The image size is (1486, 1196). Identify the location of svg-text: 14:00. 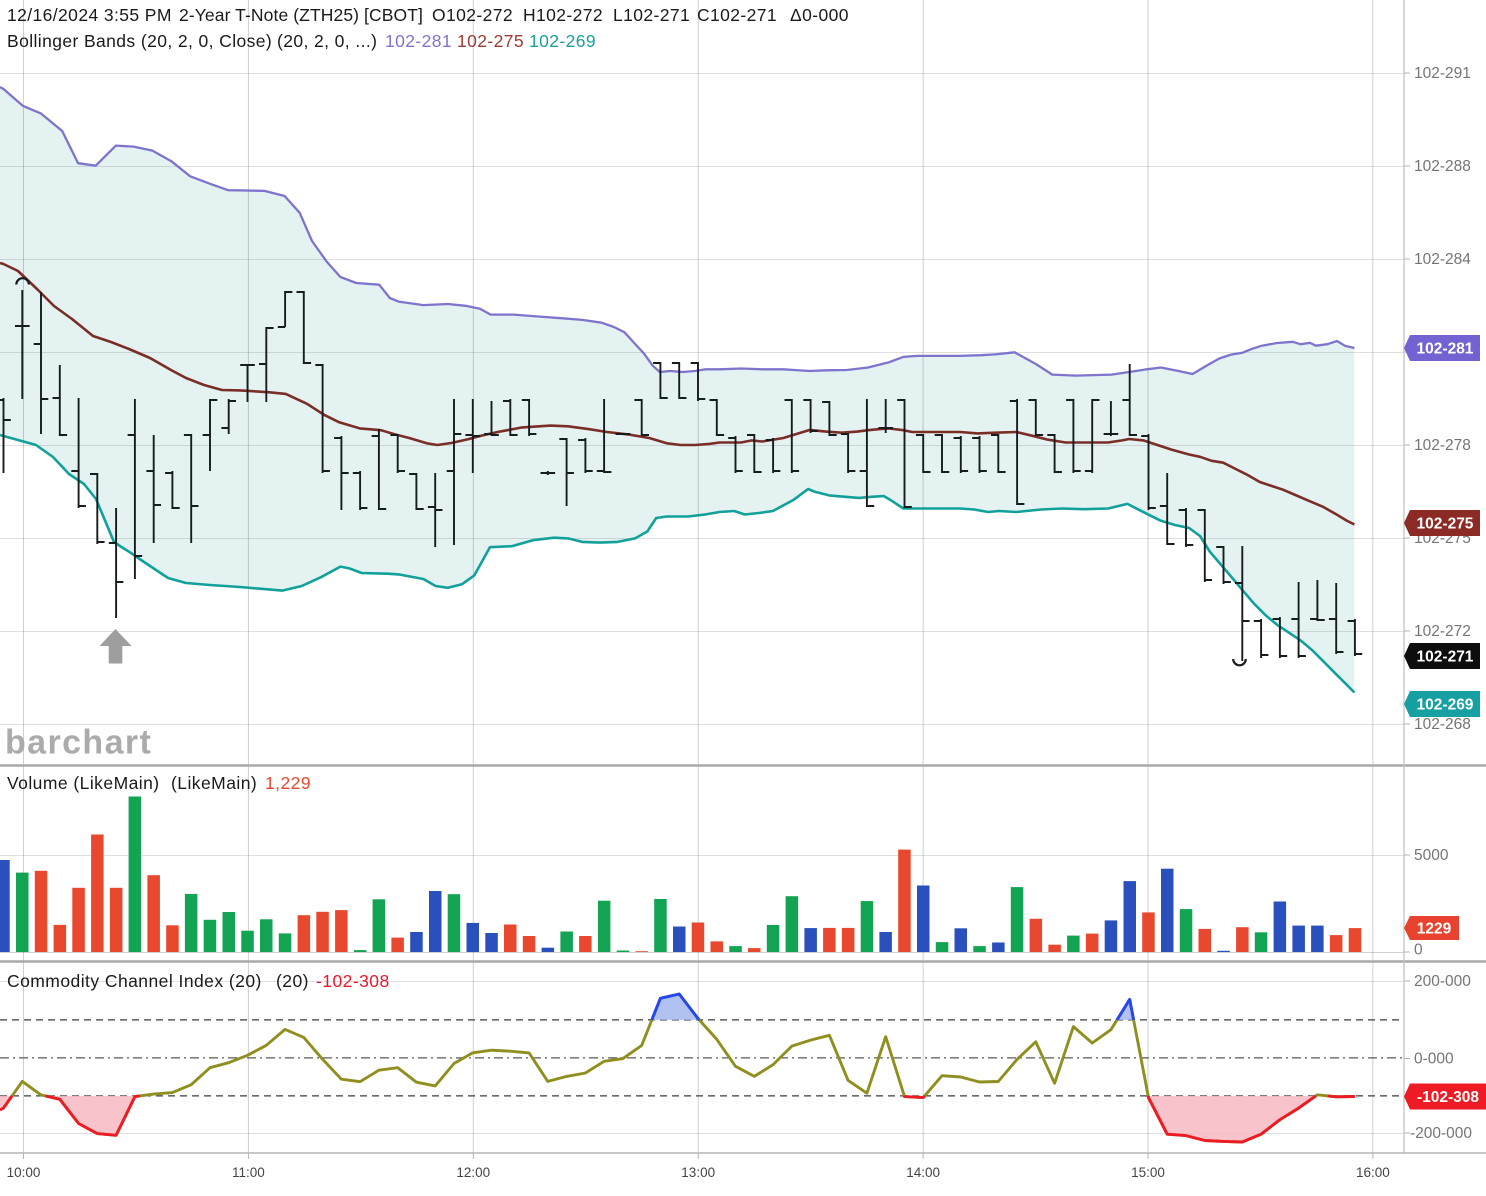
(923, 1172).